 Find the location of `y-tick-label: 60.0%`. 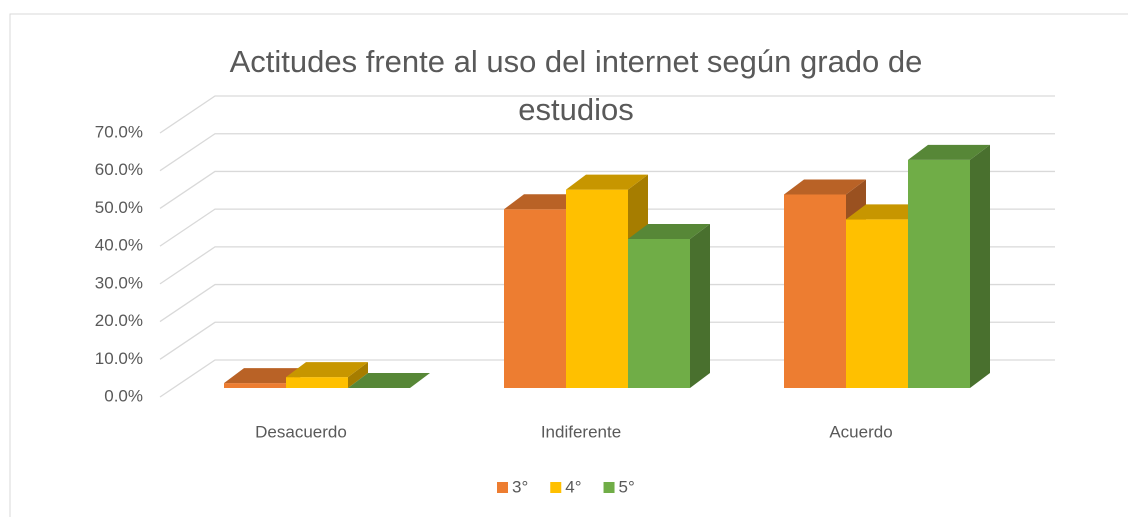

y-tick-label: 60.0% is located at coordinates (119, 169).